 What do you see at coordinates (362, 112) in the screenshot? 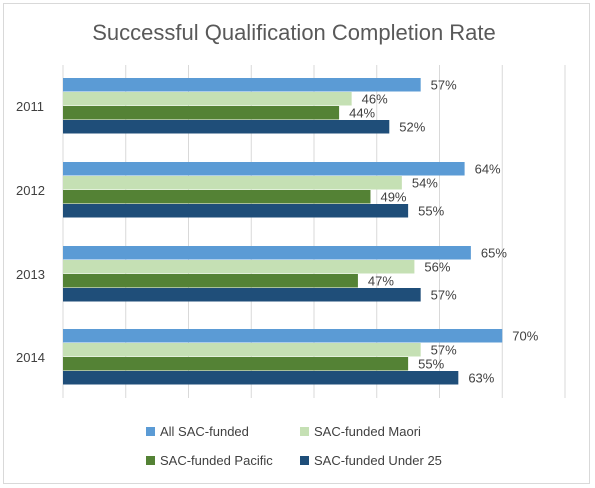
I see `data-label: 44%` at bounding box center [362, 112].